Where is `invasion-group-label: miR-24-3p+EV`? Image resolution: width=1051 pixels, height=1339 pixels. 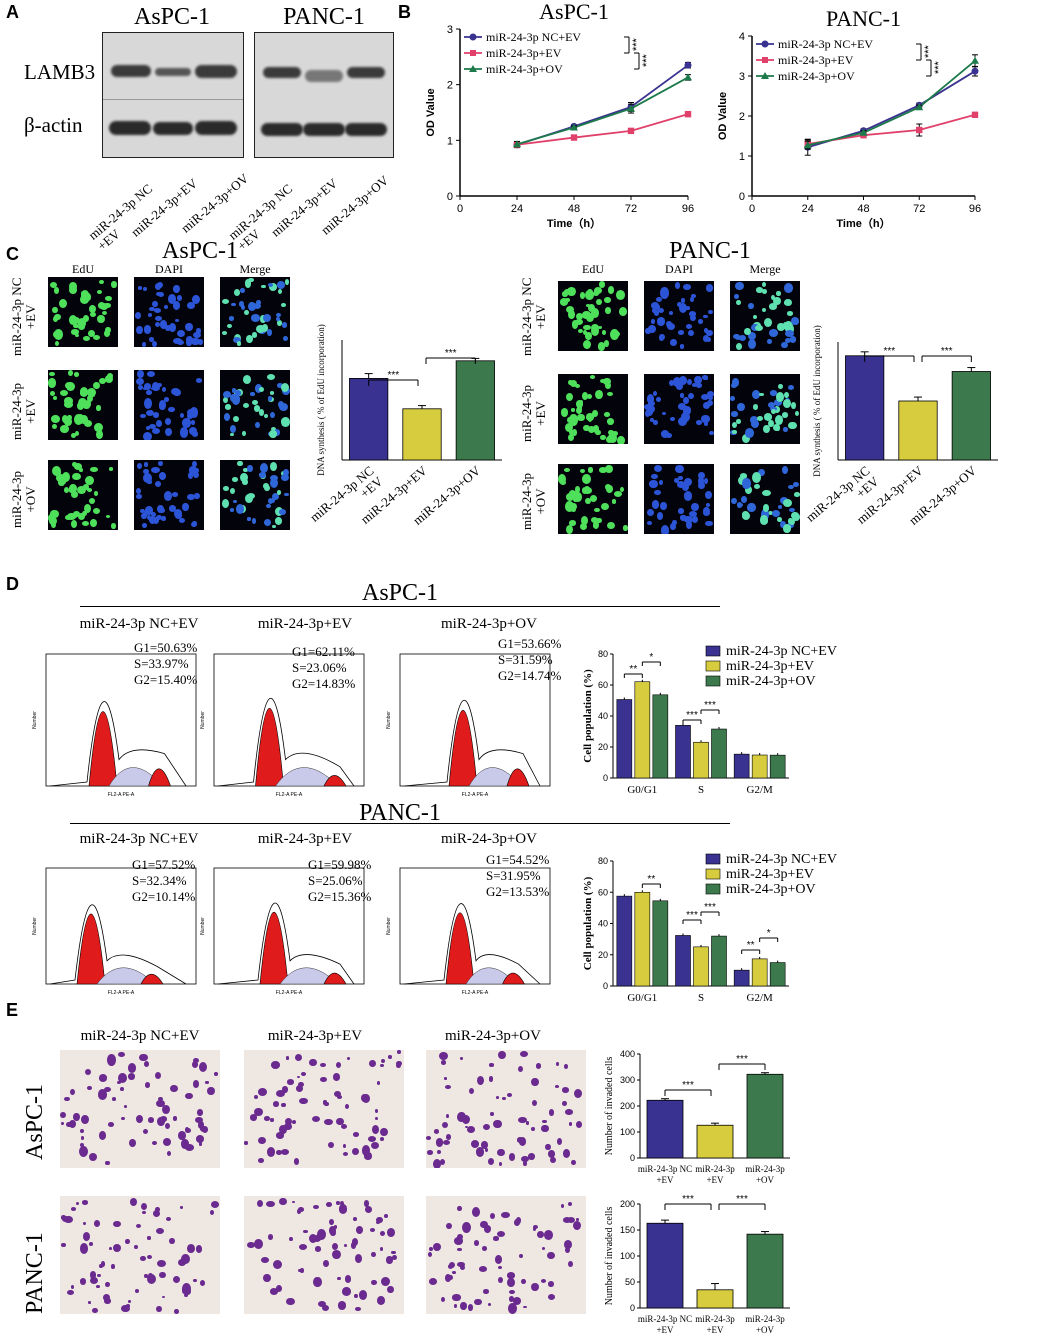 invasion-group-label: miR-24-3p+EV is located at coordinates (315, 1036).